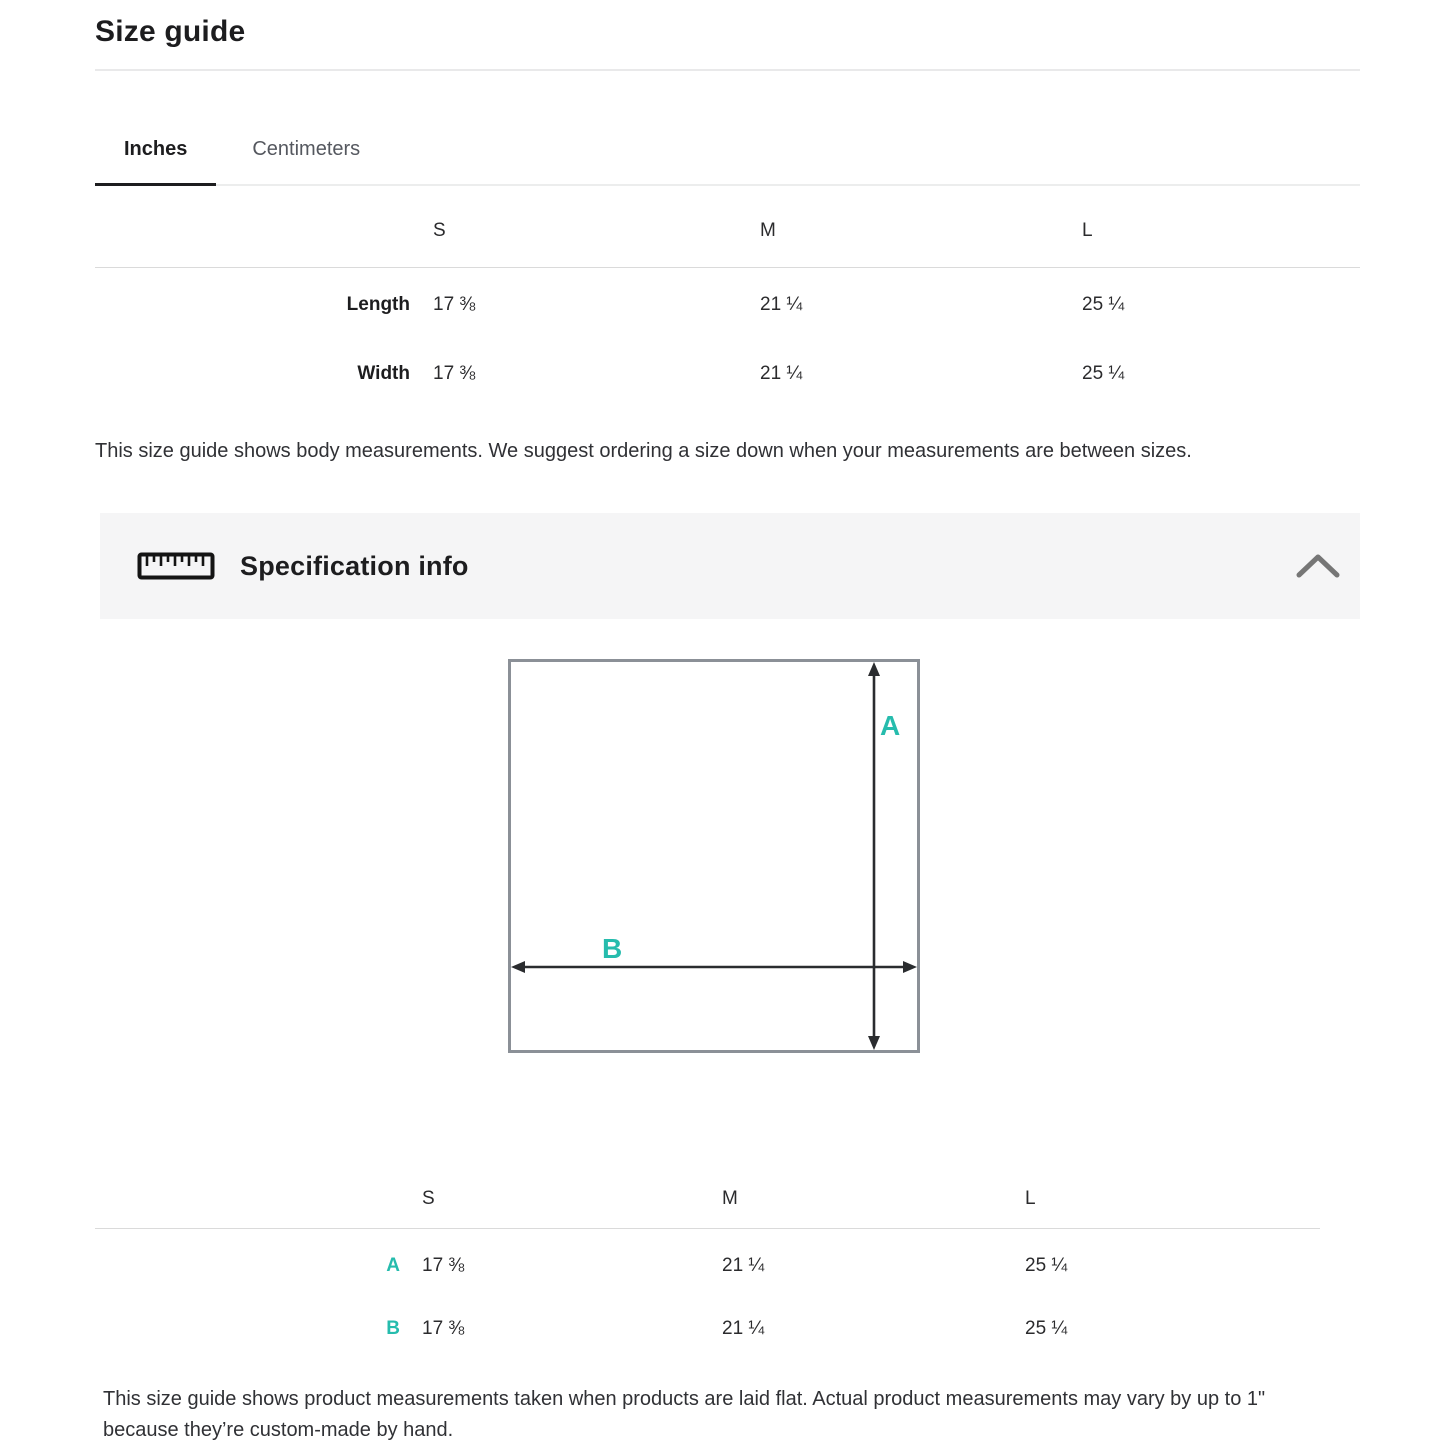 This screenshot has height=1445, width=1445. What do you see at coordinates (727, 302) in the screenshot?
I see `table-row-length: Length 17 ⅜ 21 ¼ 25 ¼` at bounding box center [727, 302].